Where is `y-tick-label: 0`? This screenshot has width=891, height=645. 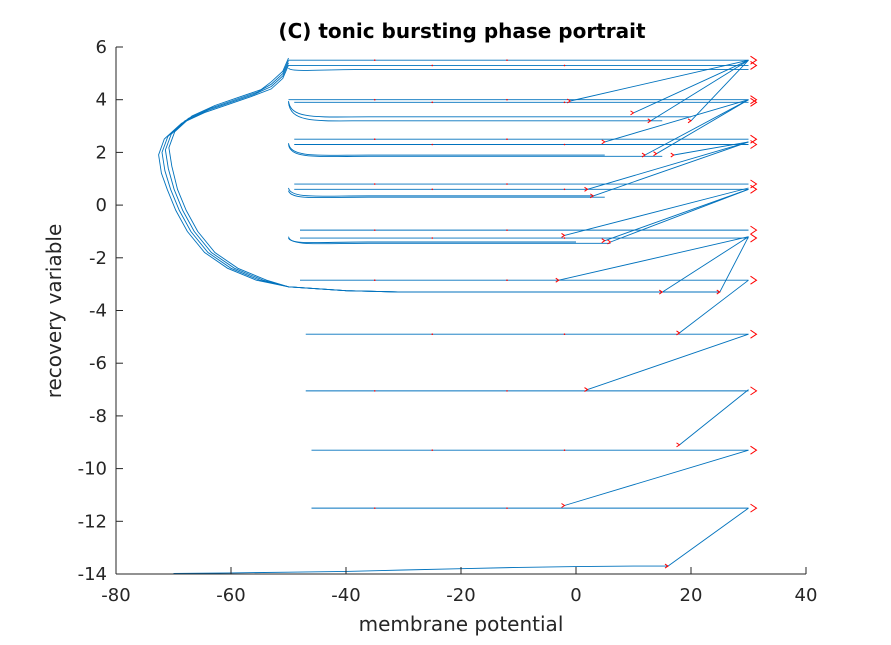
y-tick-label: 0 is located at coordinates (101, 205).